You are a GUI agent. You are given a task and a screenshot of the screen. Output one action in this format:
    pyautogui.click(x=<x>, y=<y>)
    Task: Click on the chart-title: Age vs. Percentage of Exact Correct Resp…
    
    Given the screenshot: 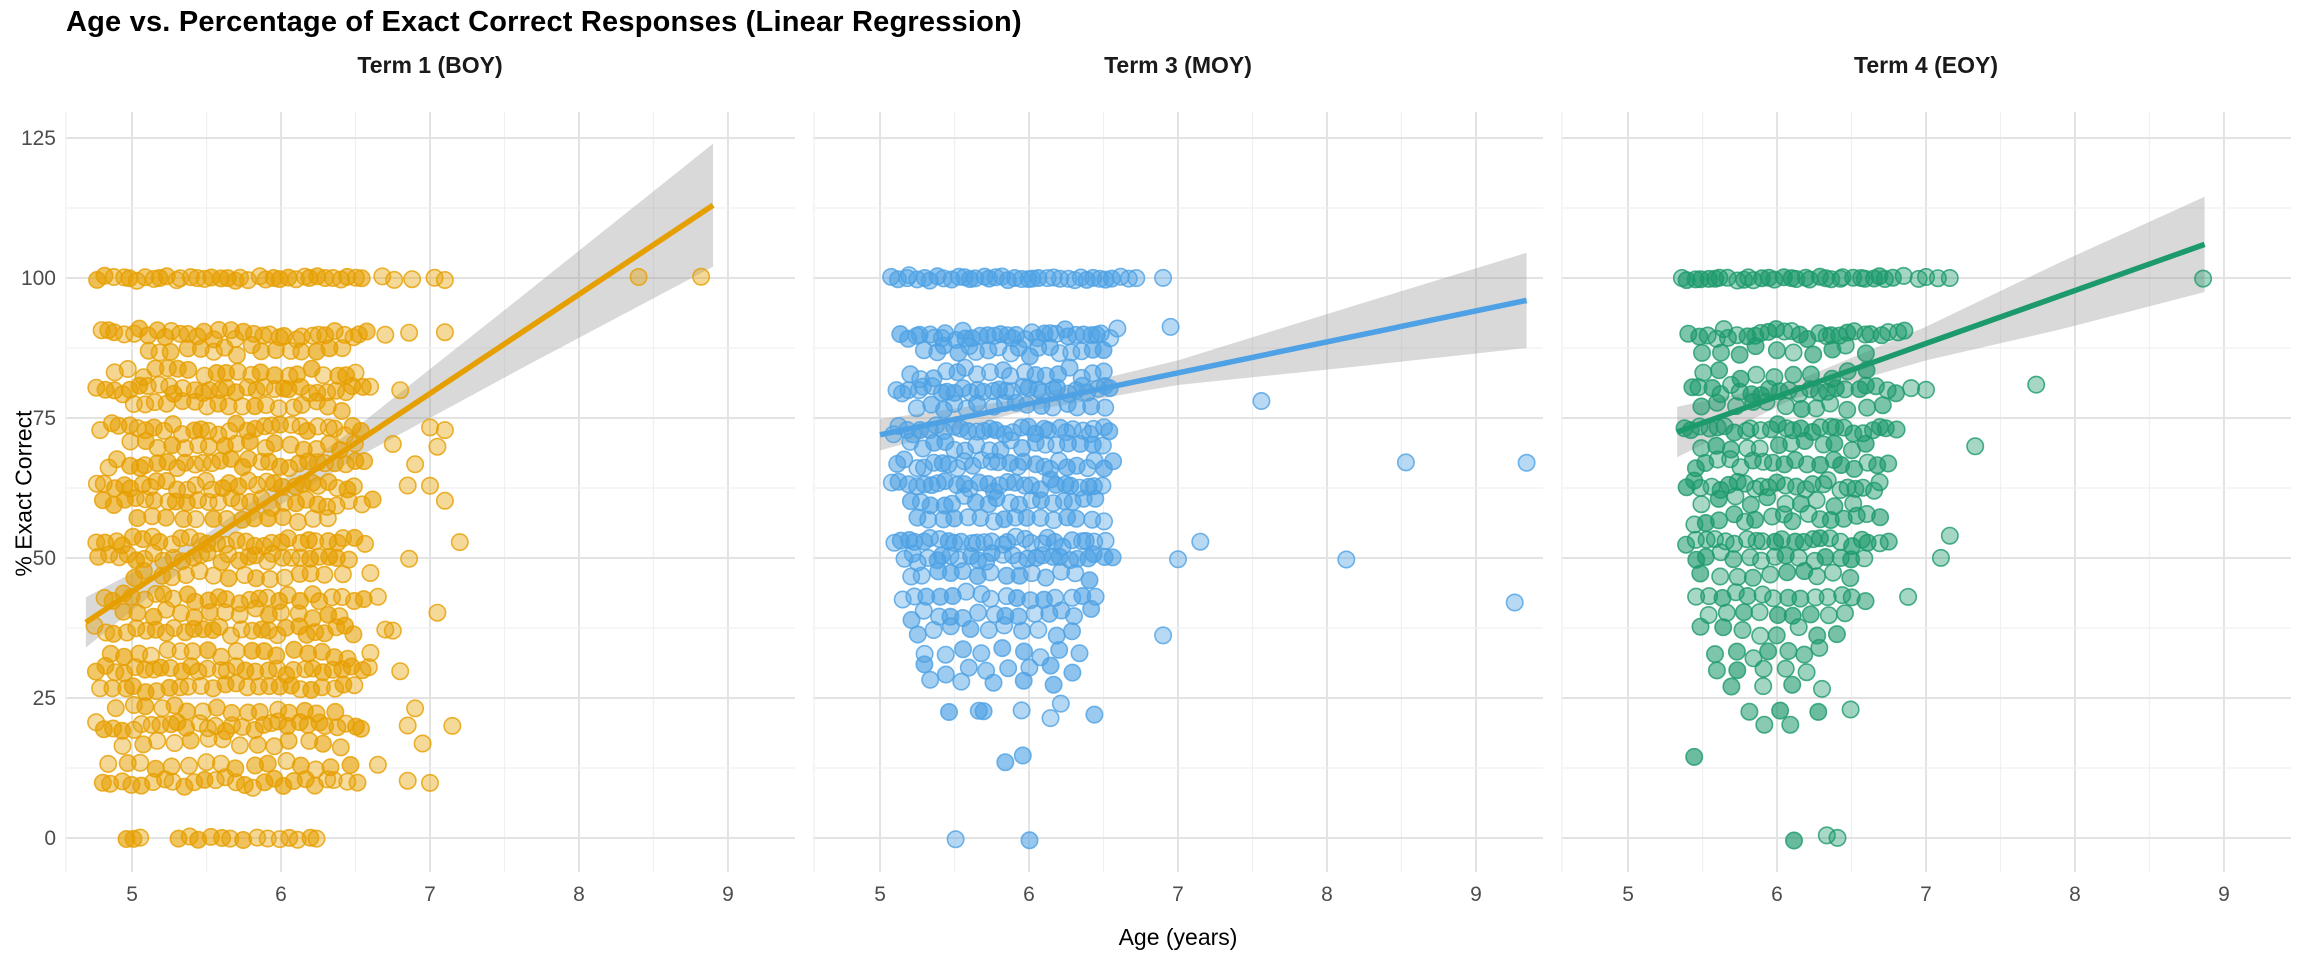 What is the action you would take?
    pyautogui.click(x=544, y=22)
    